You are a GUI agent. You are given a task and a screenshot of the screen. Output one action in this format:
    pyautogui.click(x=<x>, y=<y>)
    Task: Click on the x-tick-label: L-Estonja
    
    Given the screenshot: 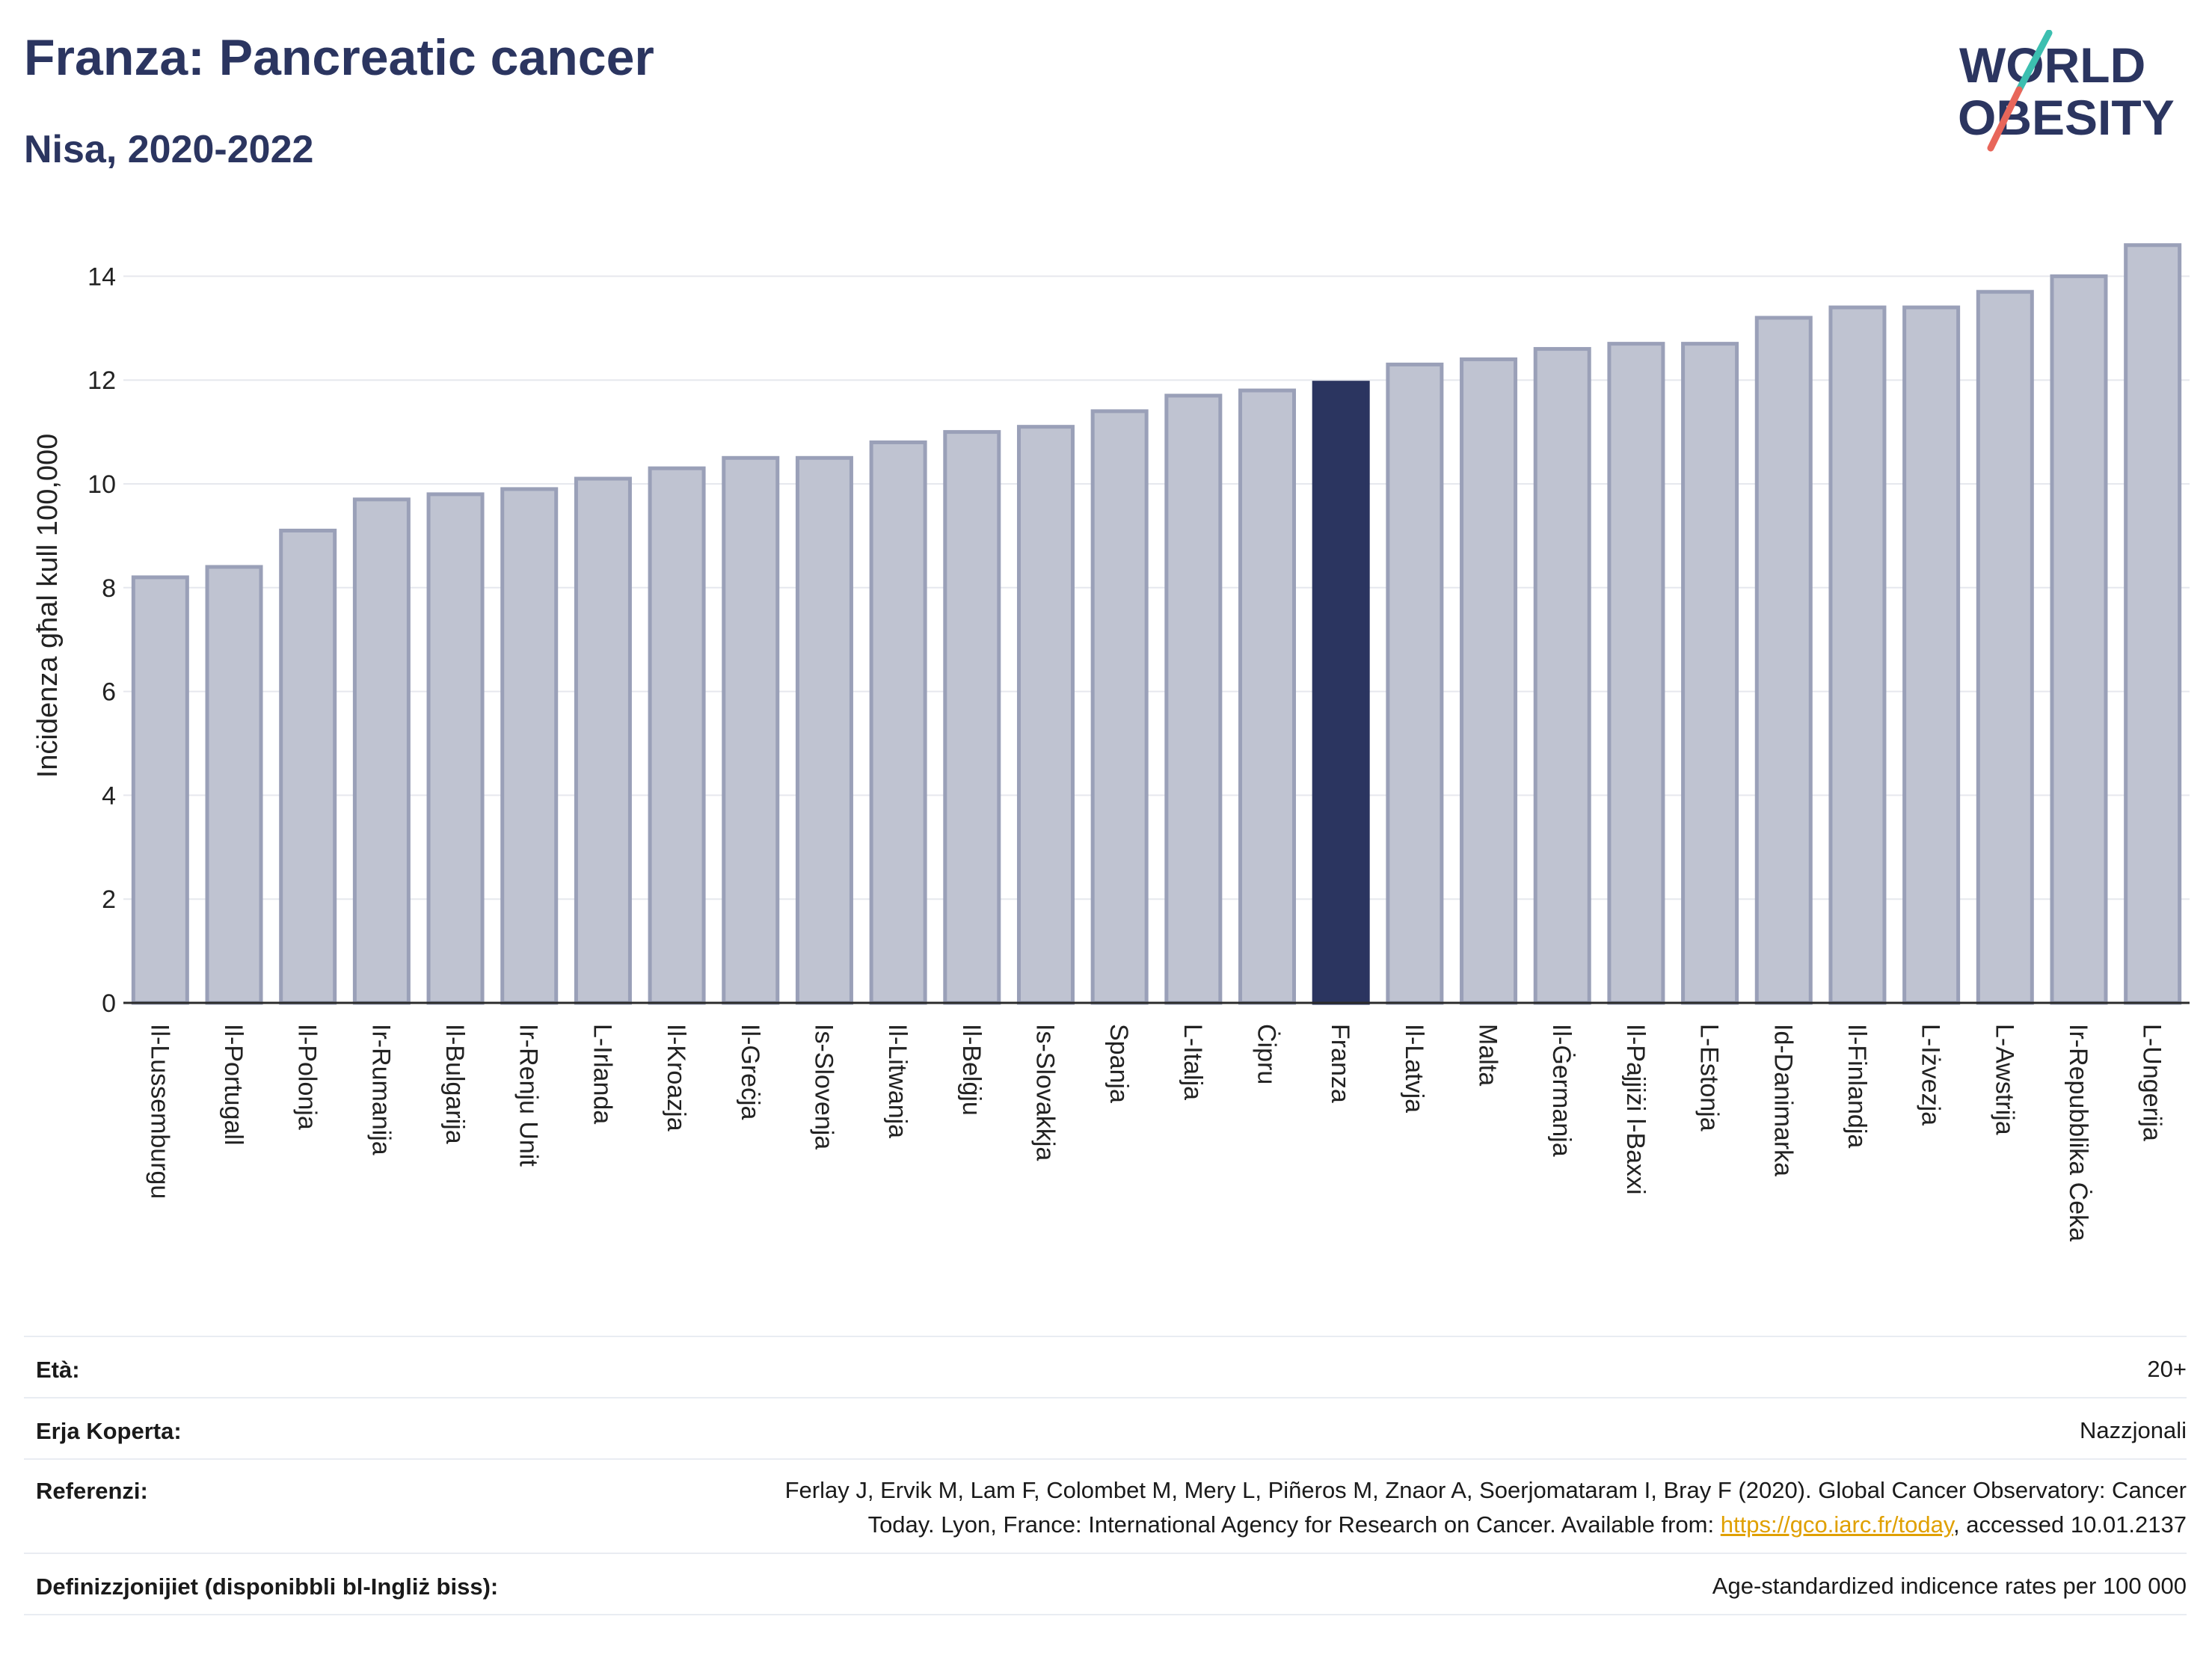 What is the action you would take?
    pyautogui.click(x=1709, y=1078)
    